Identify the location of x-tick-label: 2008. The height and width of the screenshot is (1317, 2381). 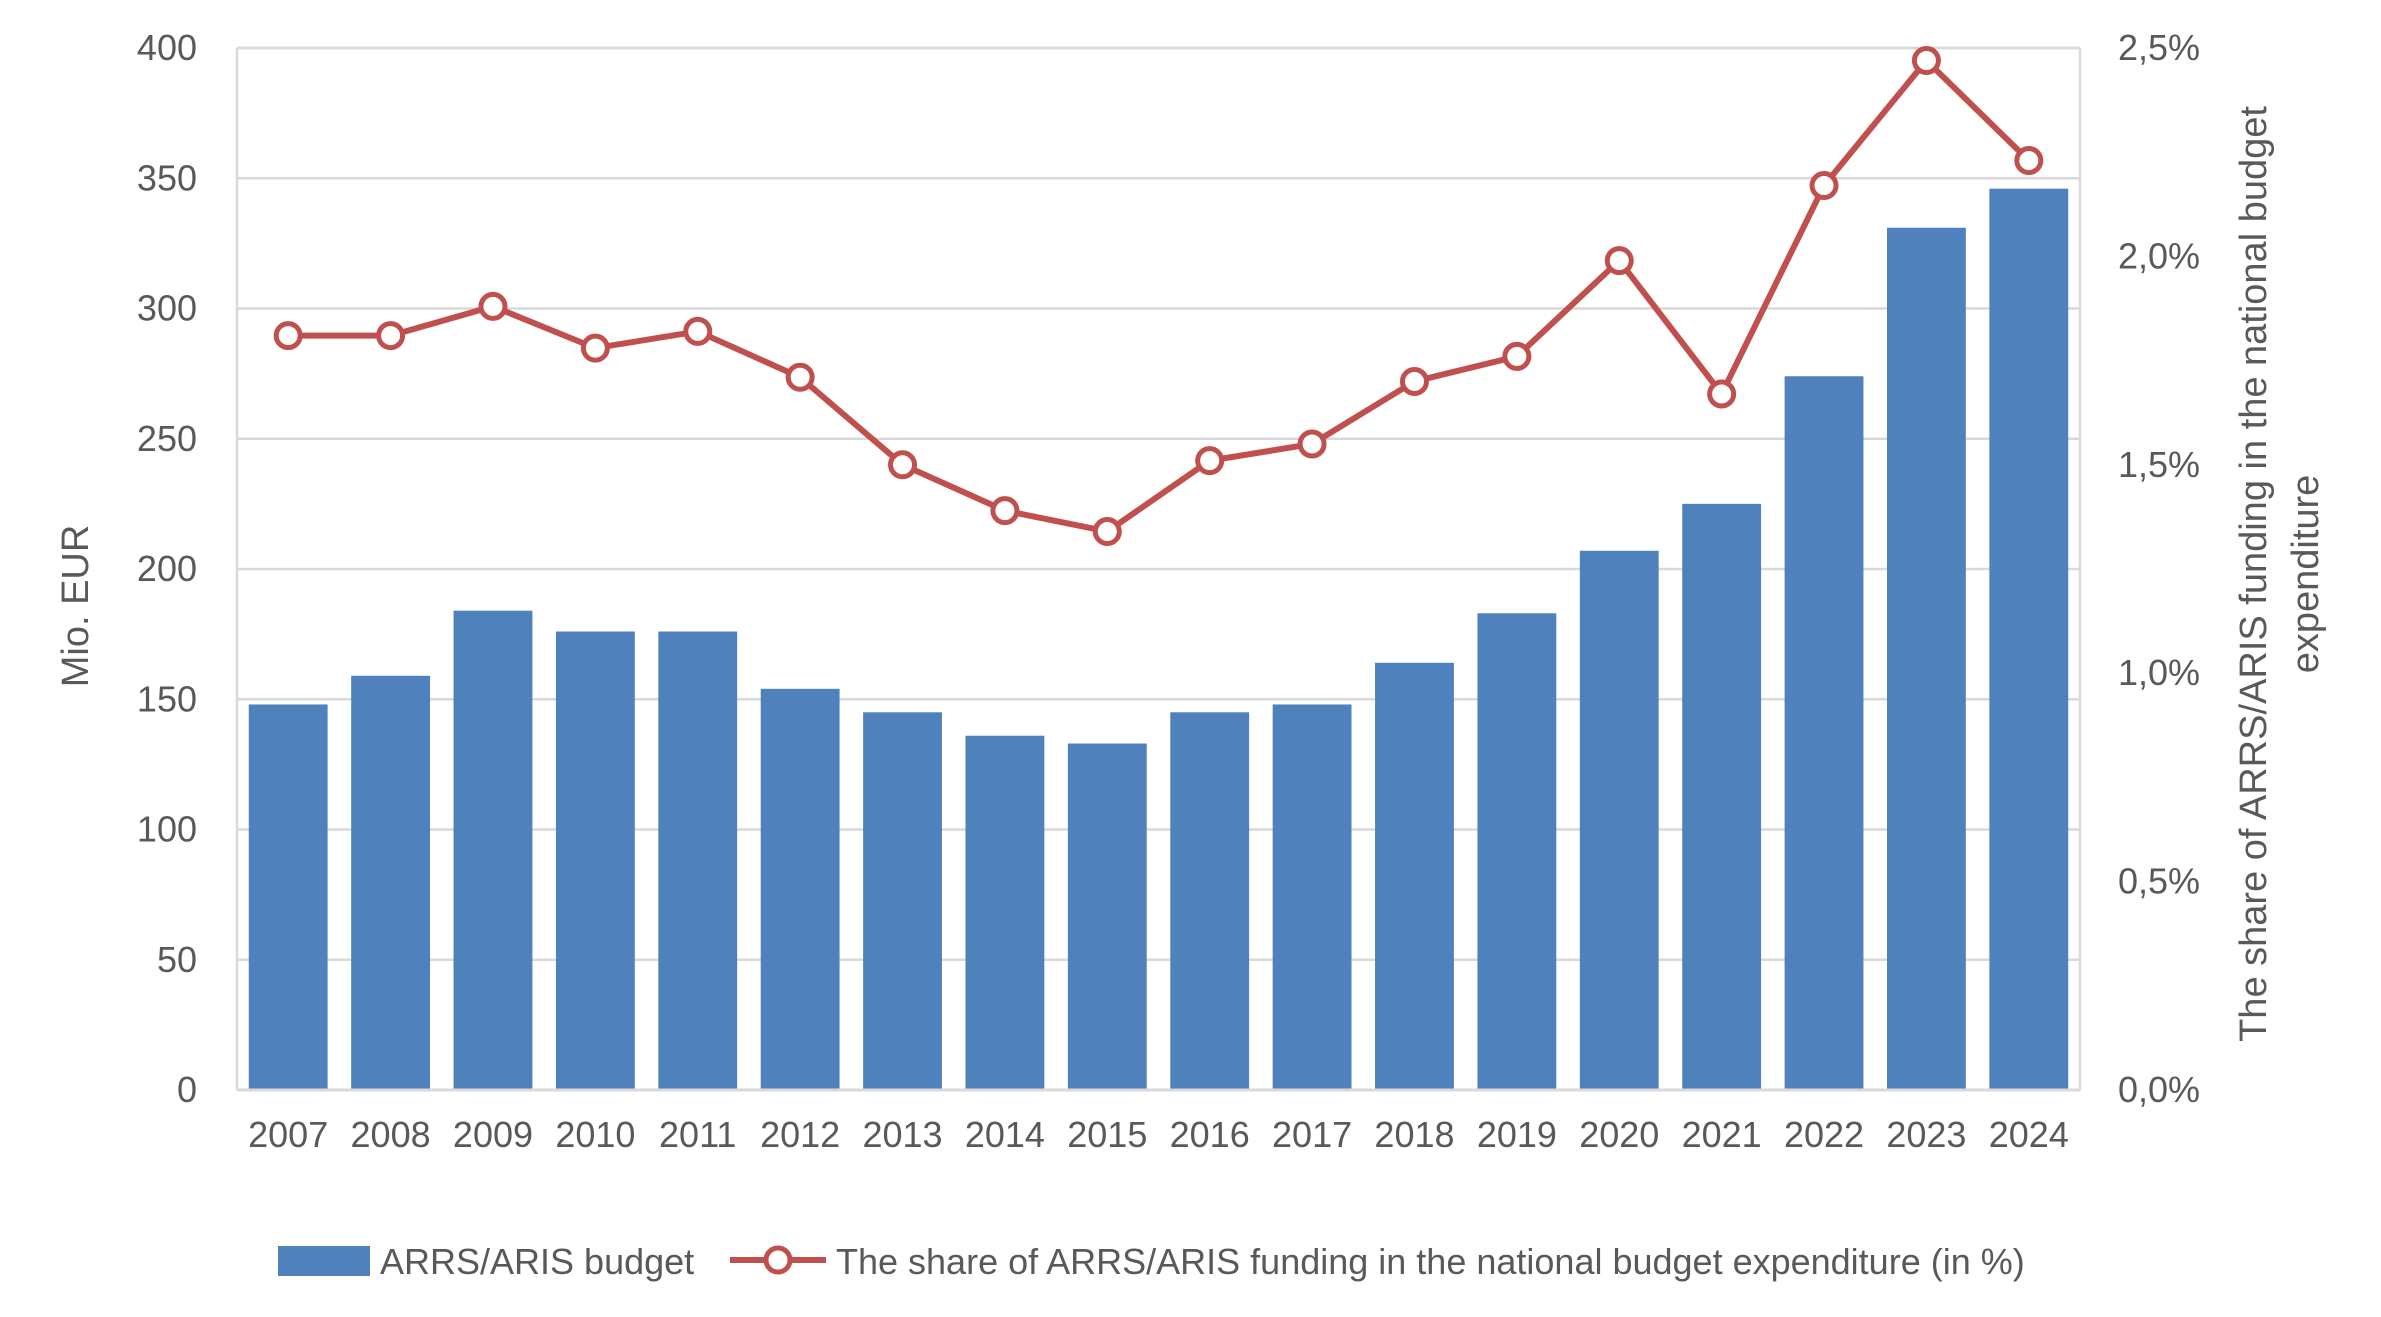
(391, 1134).